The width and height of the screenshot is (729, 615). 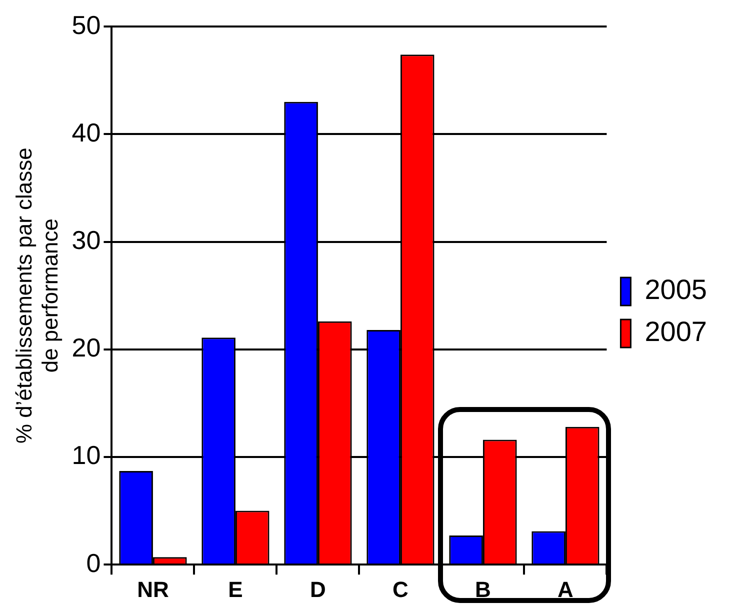 I want to click on x-tick-label: A, so click(x=566, y=589).